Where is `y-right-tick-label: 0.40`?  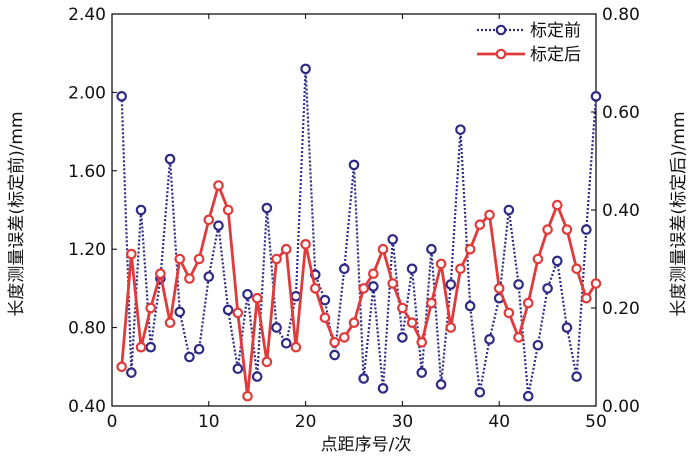 y-right-tick-label: 0.40 is located at coordinates (621, 211).